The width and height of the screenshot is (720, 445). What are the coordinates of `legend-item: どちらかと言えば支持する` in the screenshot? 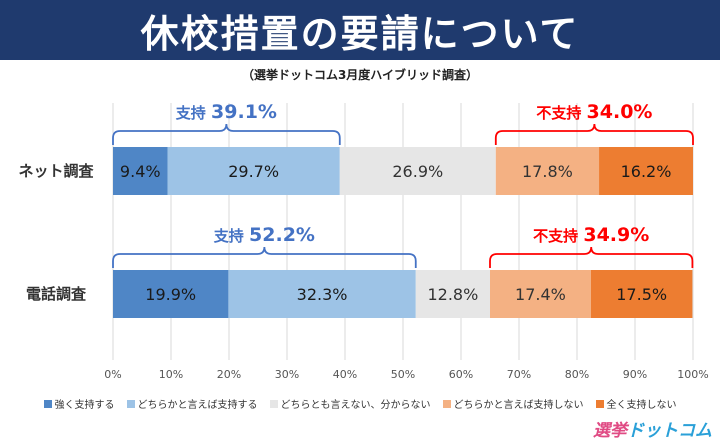 It's located at (192, 403).